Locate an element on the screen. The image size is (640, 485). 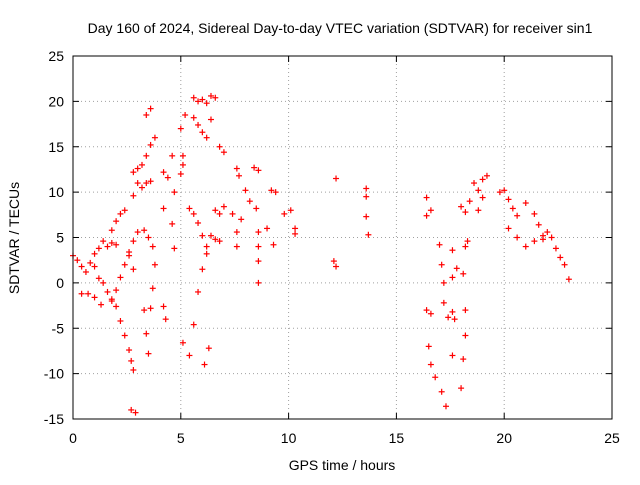
y-tick-labels: -15 -10 -5 0 5 10 15 20 25 is located at coordinates (54, 237).